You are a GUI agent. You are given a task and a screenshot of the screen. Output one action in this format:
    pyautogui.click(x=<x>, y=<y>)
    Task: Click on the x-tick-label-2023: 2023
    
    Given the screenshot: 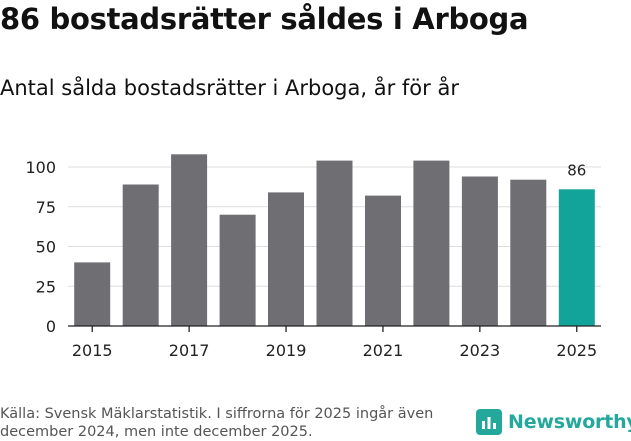 What is the action you would take?
    pyautogui.click(x=480, y=350)
    